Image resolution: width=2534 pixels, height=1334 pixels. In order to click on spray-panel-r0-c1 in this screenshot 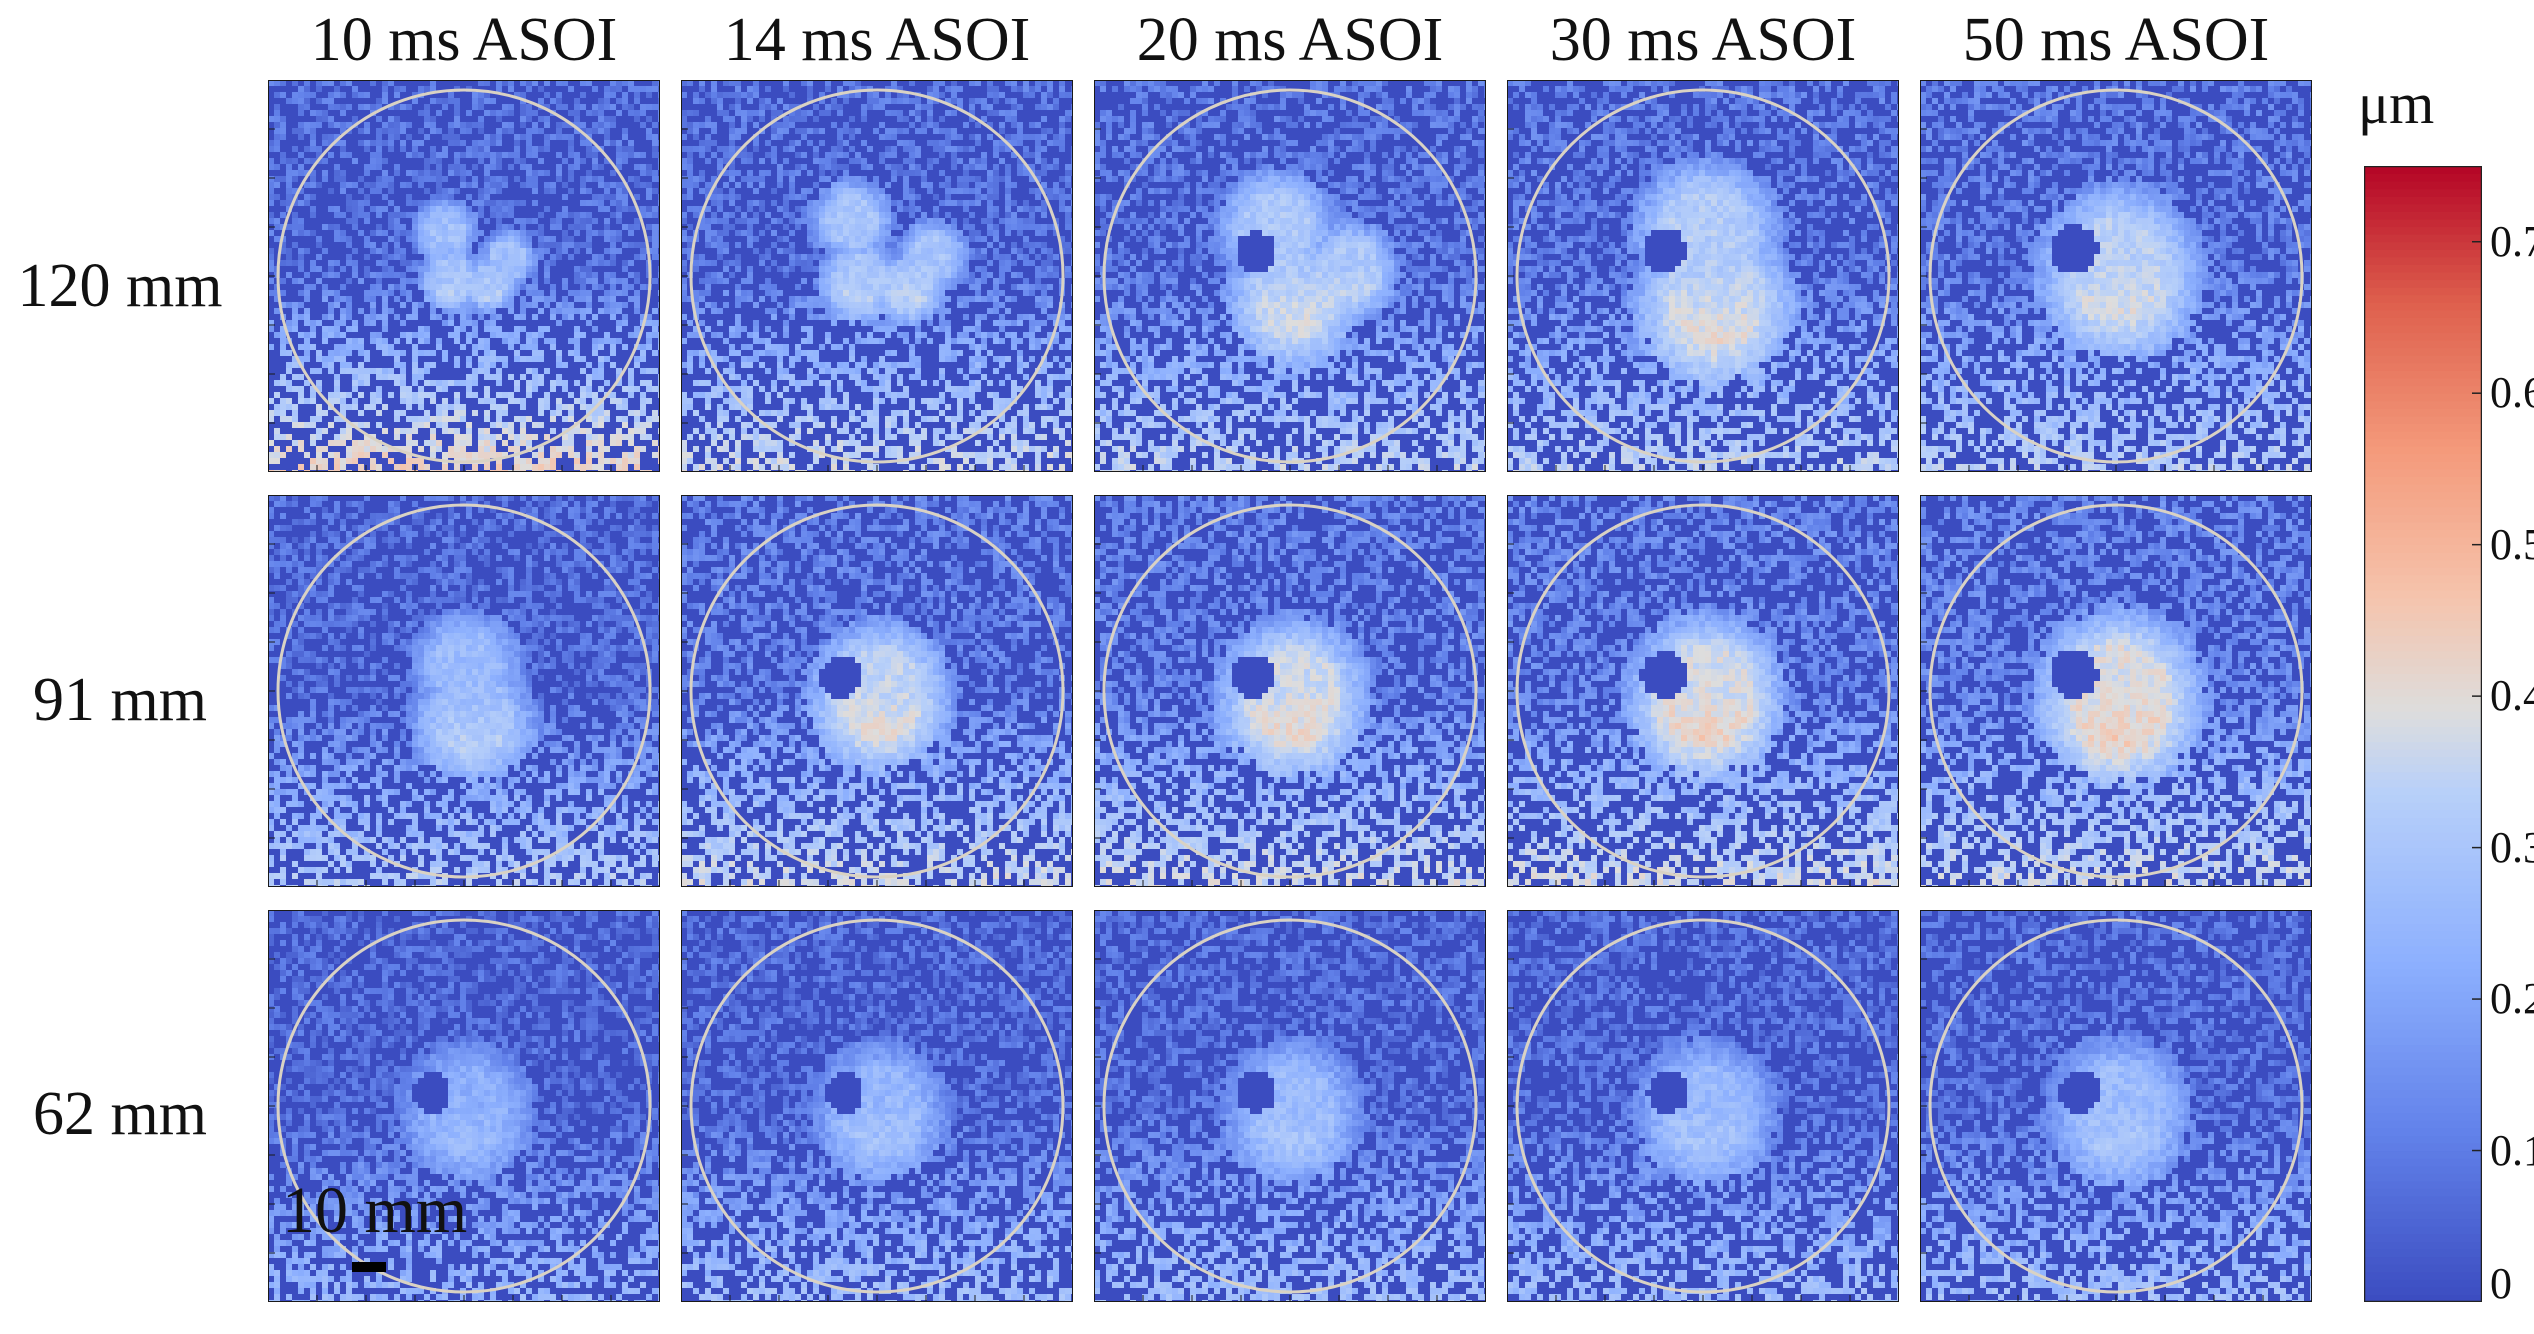, I will do `click(877, 276)`.